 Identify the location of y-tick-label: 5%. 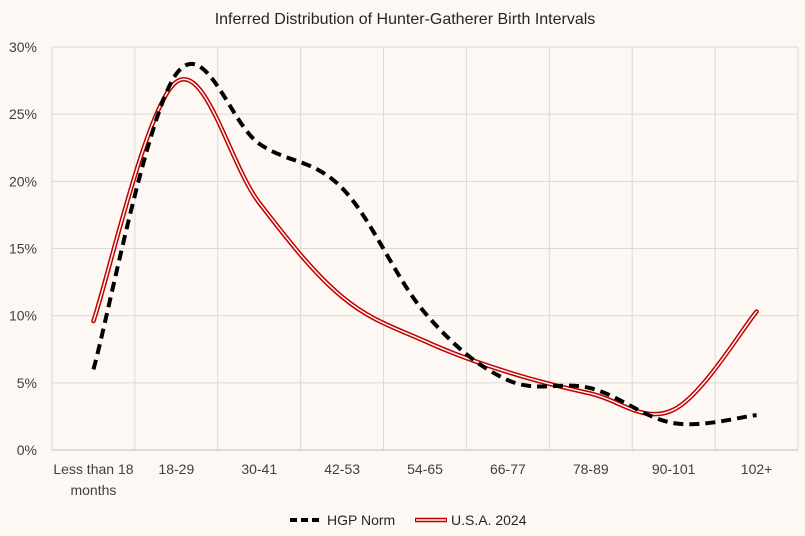
(27, 383).